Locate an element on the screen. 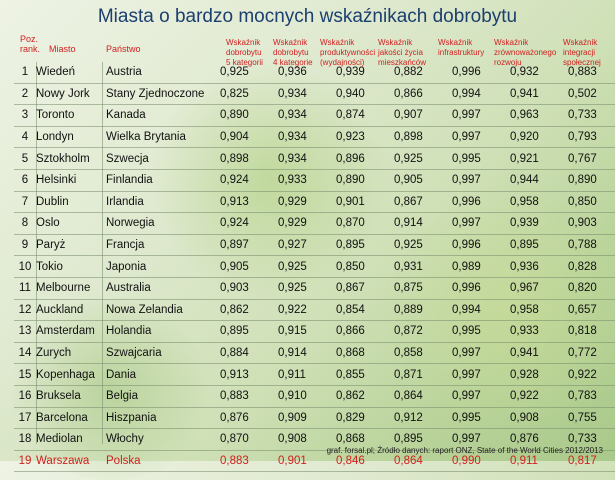  value-cell: 0,828 is located at coordinates (591, 266).